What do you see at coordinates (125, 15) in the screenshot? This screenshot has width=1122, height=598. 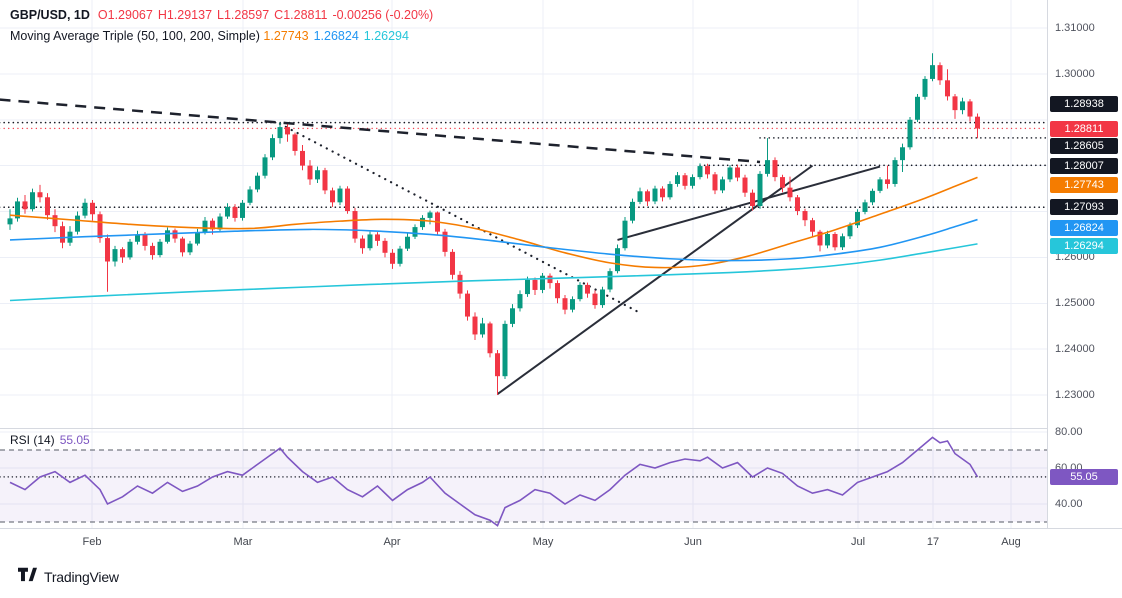 I see `ohlc-o: O1.29067` at bounding box center [125, 15].